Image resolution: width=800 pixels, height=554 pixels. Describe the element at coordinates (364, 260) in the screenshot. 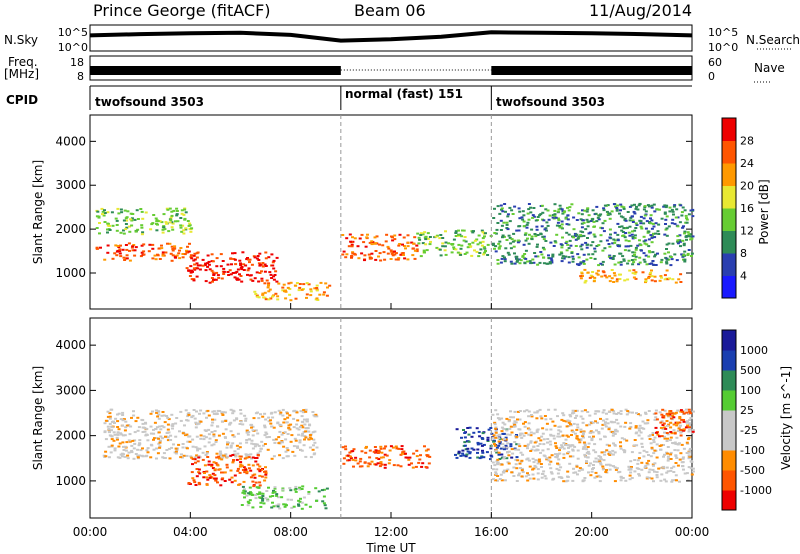

I see `power-cluster4-cell` at that location.